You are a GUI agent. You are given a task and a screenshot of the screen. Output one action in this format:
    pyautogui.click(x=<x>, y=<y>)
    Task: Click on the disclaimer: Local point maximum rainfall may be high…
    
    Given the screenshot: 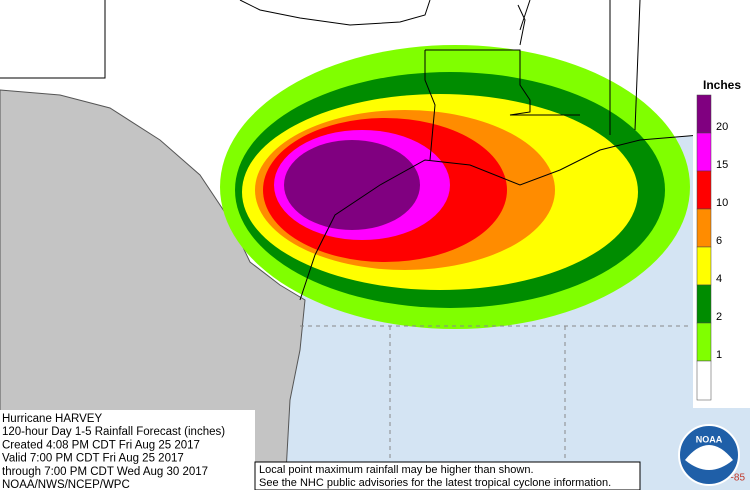 What is the action you would take?
    pyautogui.click(x=435, y=476)
    